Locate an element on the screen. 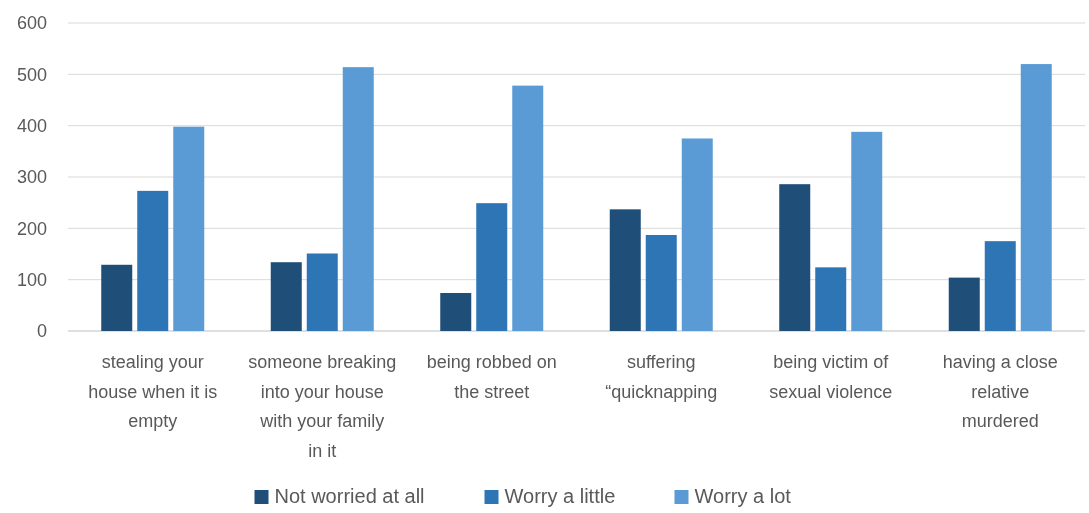 This screenshot has height=513, width=1089. y-tick-label: 600 is located at coordinates (31, 23).